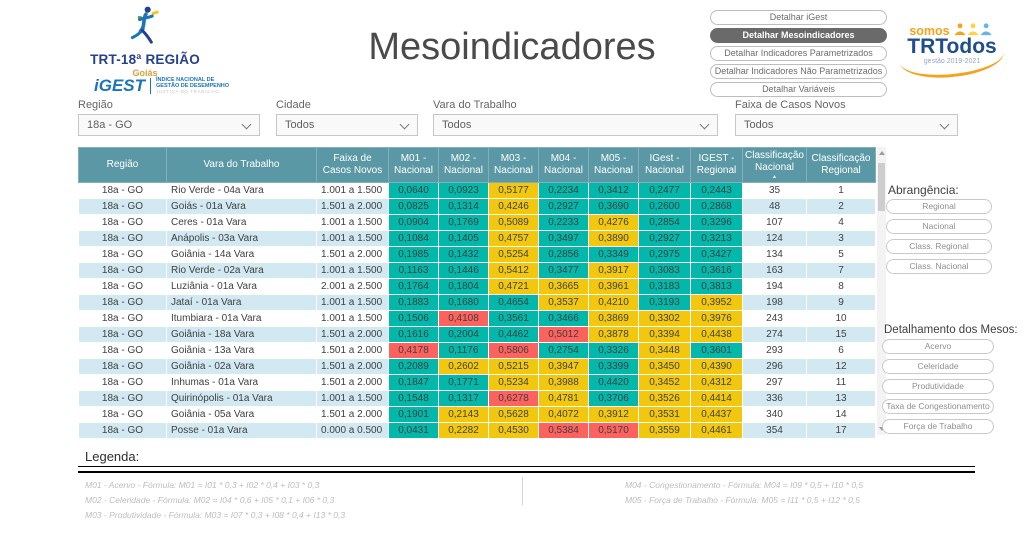  I want to click on cell-m01: 0,1901, so click(413, 414).